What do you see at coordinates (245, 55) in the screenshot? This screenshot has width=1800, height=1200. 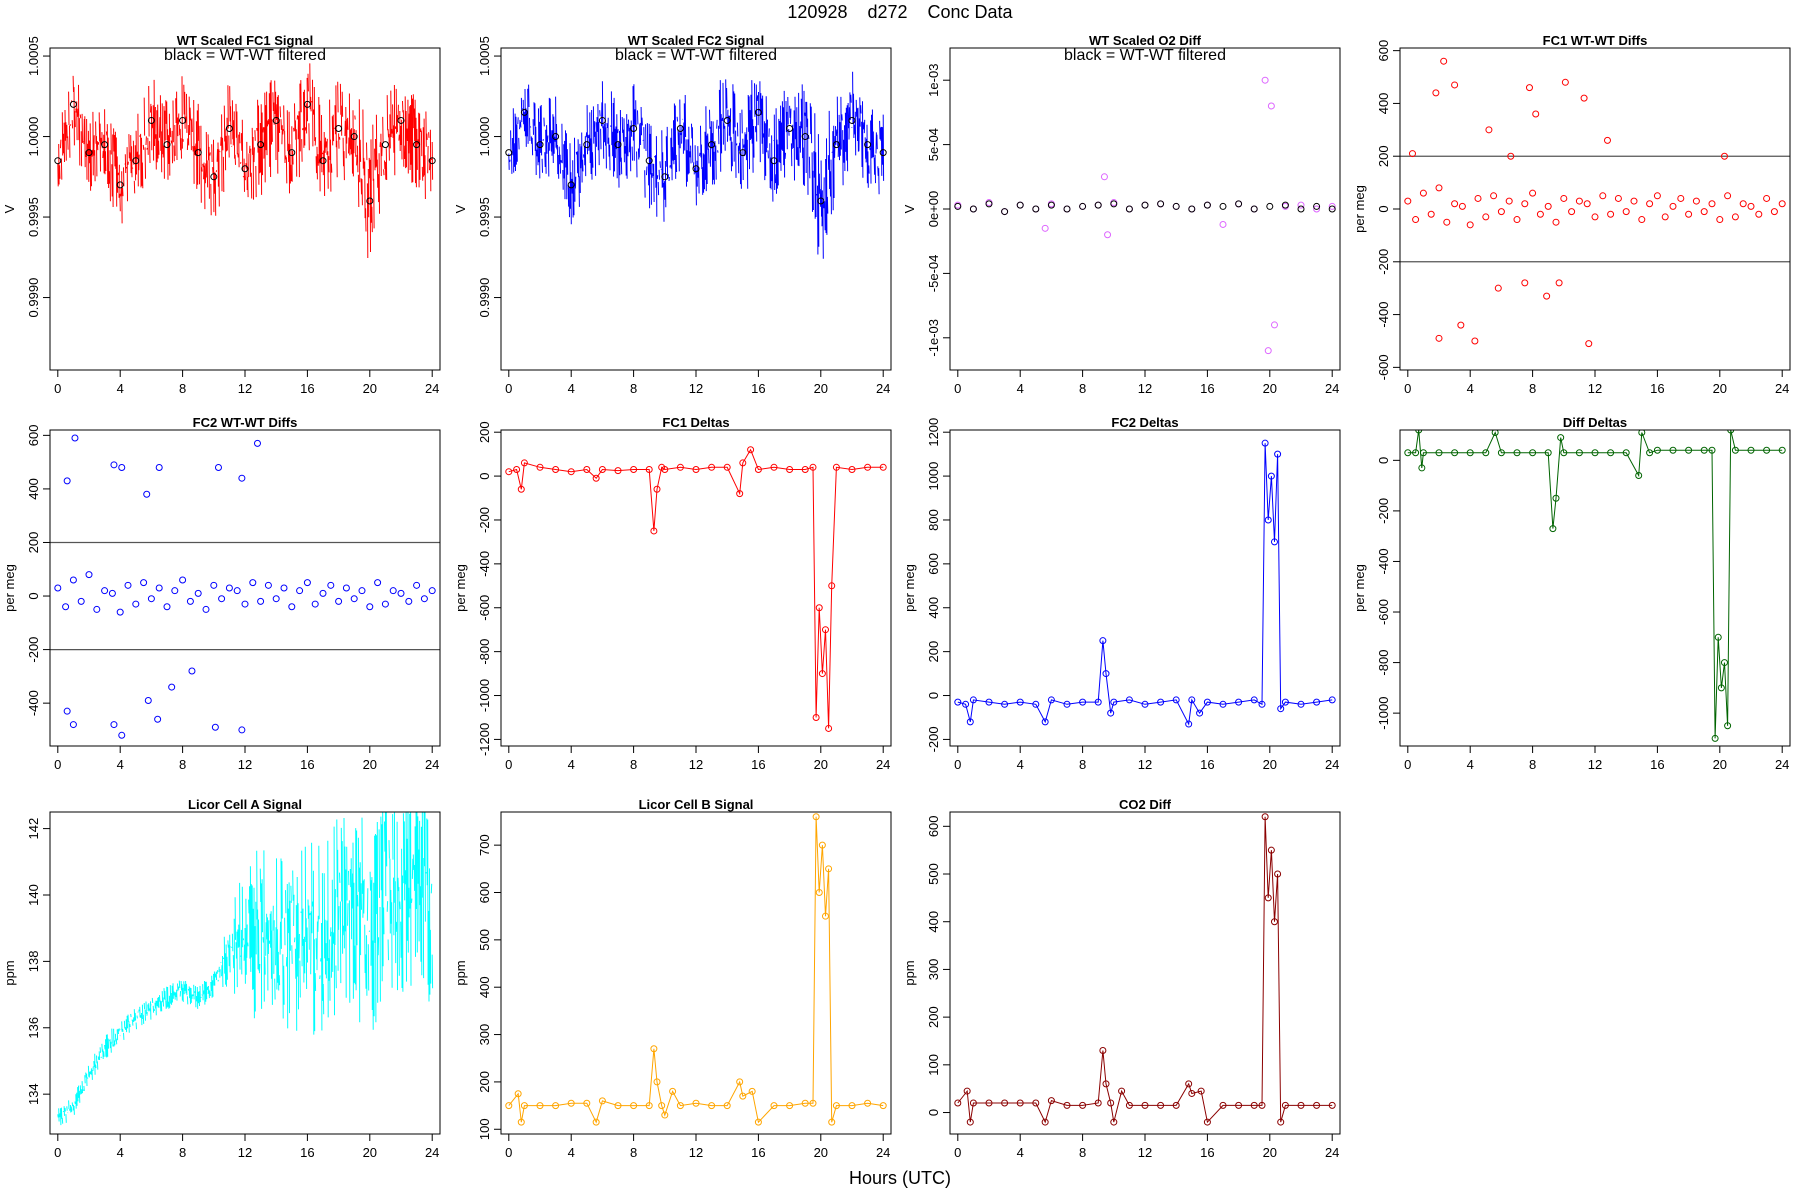 I see `panel-subtitle: black = WT-WT filtered` at bounding box center [245, 55].